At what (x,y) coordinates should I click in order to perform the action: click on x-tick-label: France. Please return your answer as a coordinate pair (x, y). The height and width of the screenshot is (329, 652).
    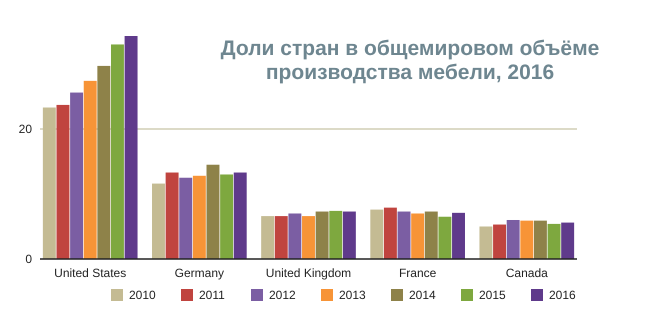
    Looking at the image, I should click on (417, 273).